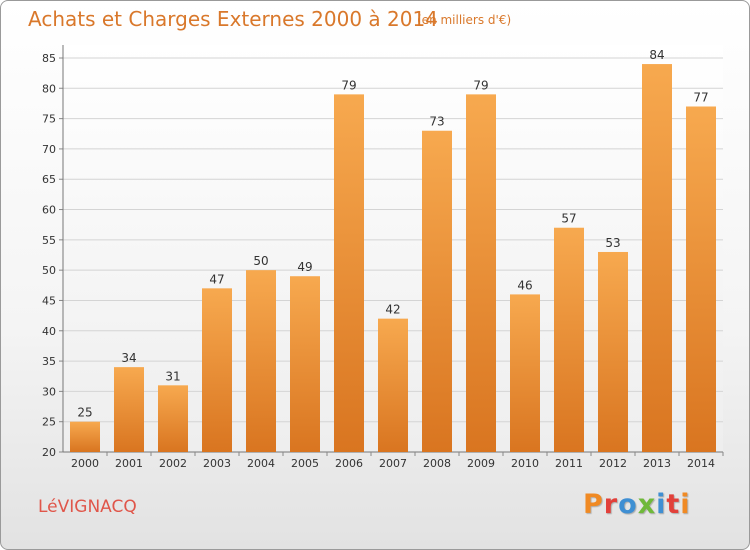 The height and width of the screenshot is (550, 750). Describe the element at coordinates (49, 179) in the screenshot. I see `y-tick-label: 65` at that location.